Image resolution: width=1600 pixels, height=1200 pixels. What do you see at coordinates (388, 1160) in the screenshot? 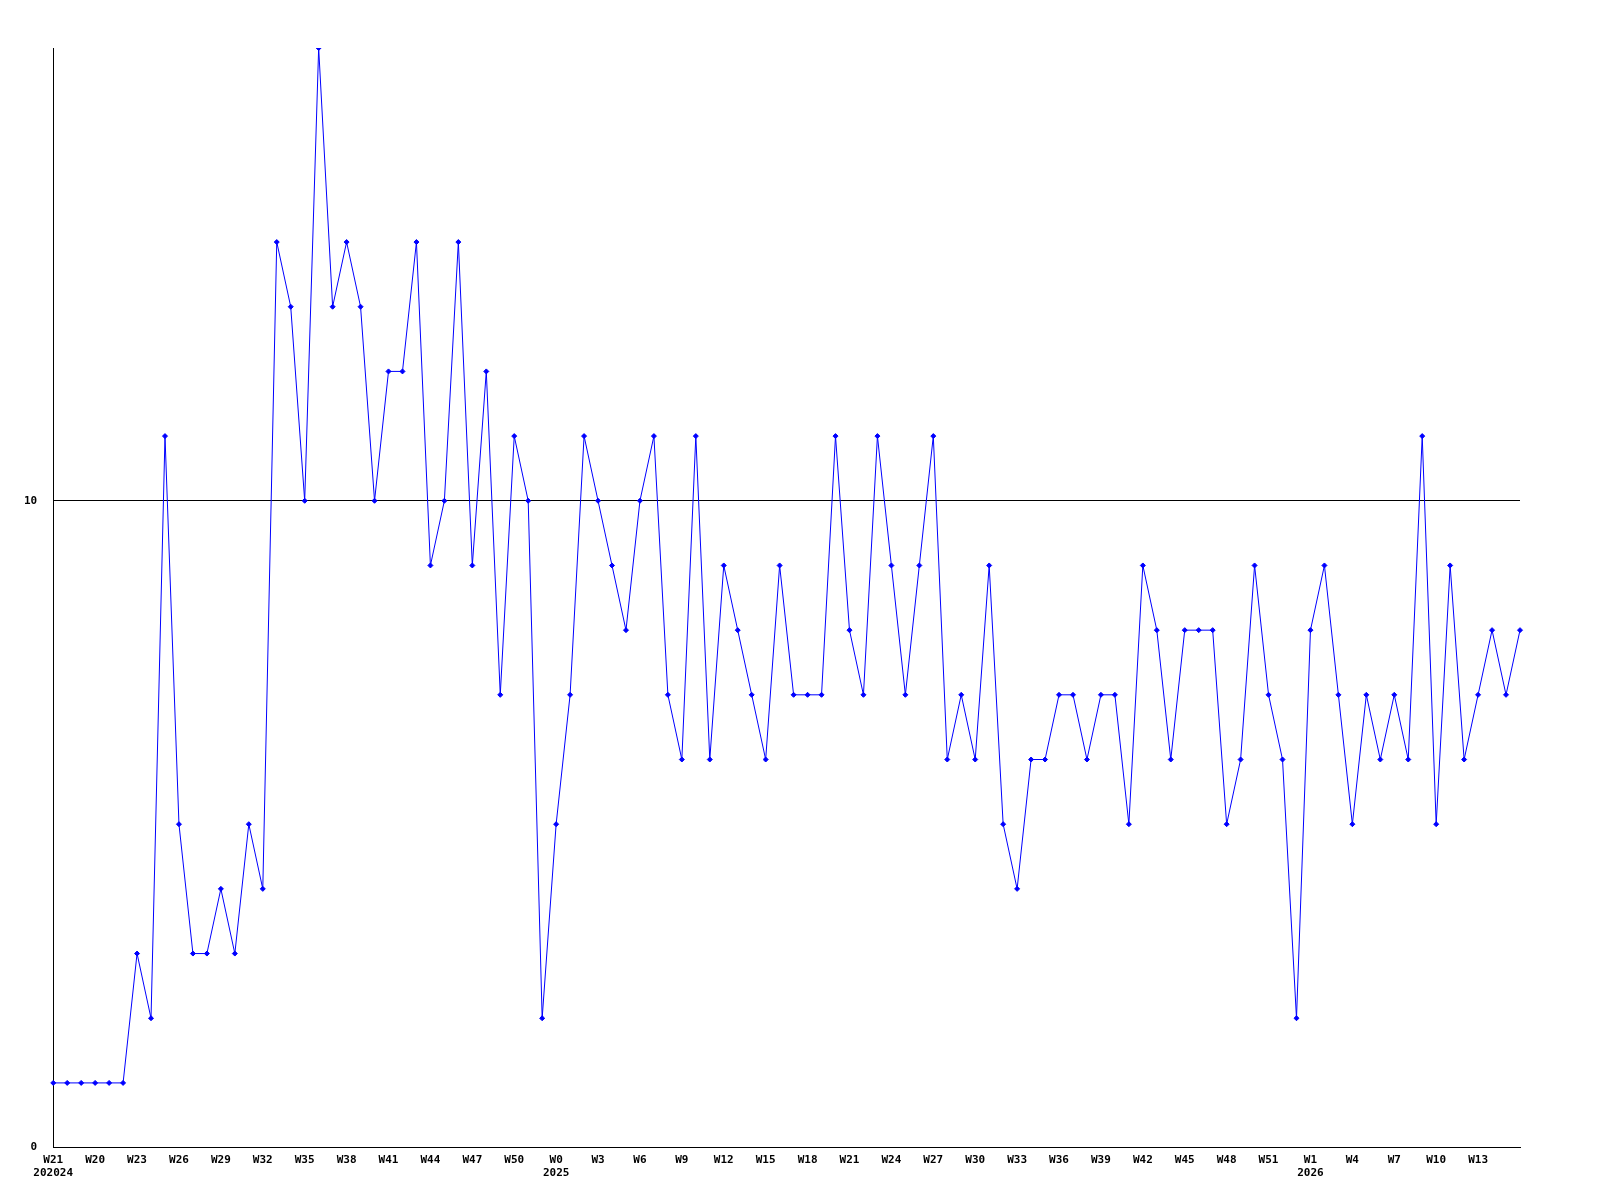
I see `x-tick-label: W41` at bounding box center [388, 1160].